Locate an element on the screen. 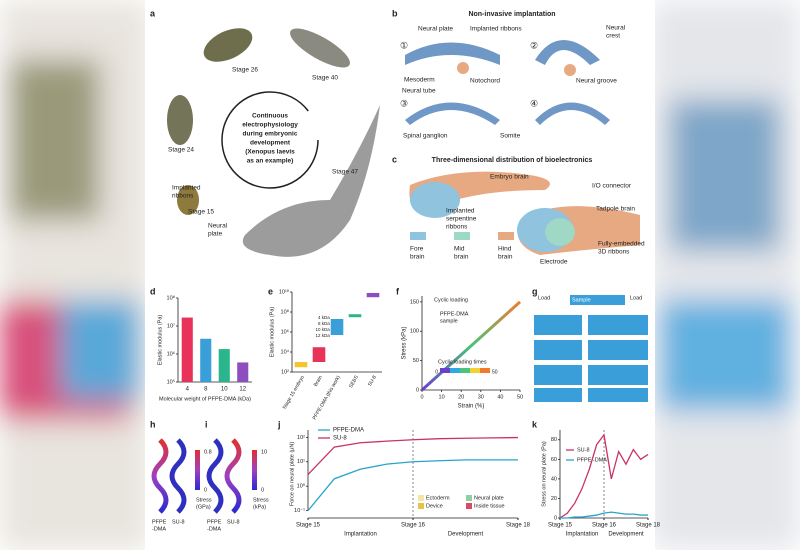 The height and width of the screenshot is (550, 800). panel-label: j is located at coordinates (279, 424).